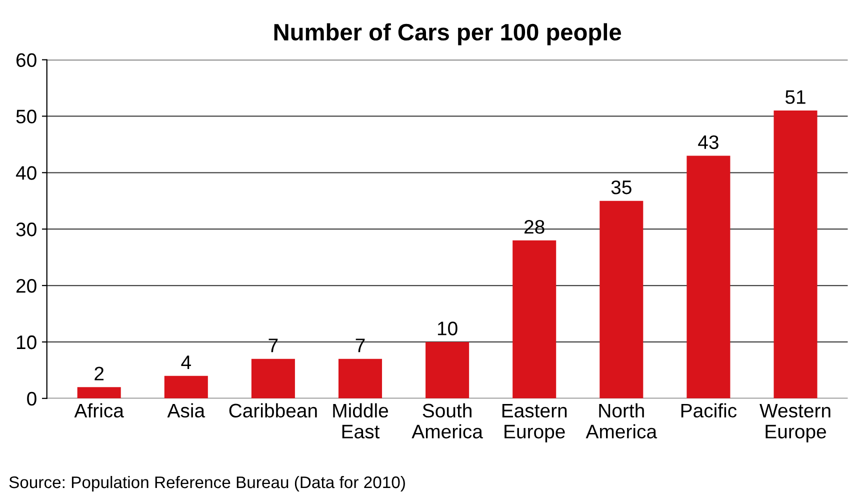 The image size is (852, 498). I want to click on x-tick-label: Eastern Europe, so click(534, 423).